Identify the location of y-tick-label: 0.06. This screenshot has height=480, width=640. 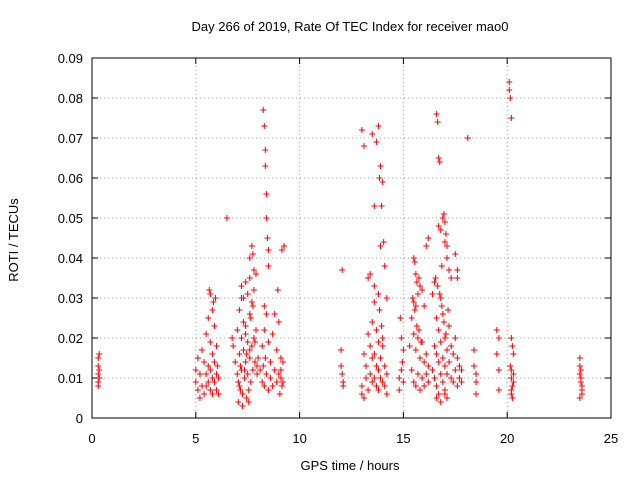
(70, 178).